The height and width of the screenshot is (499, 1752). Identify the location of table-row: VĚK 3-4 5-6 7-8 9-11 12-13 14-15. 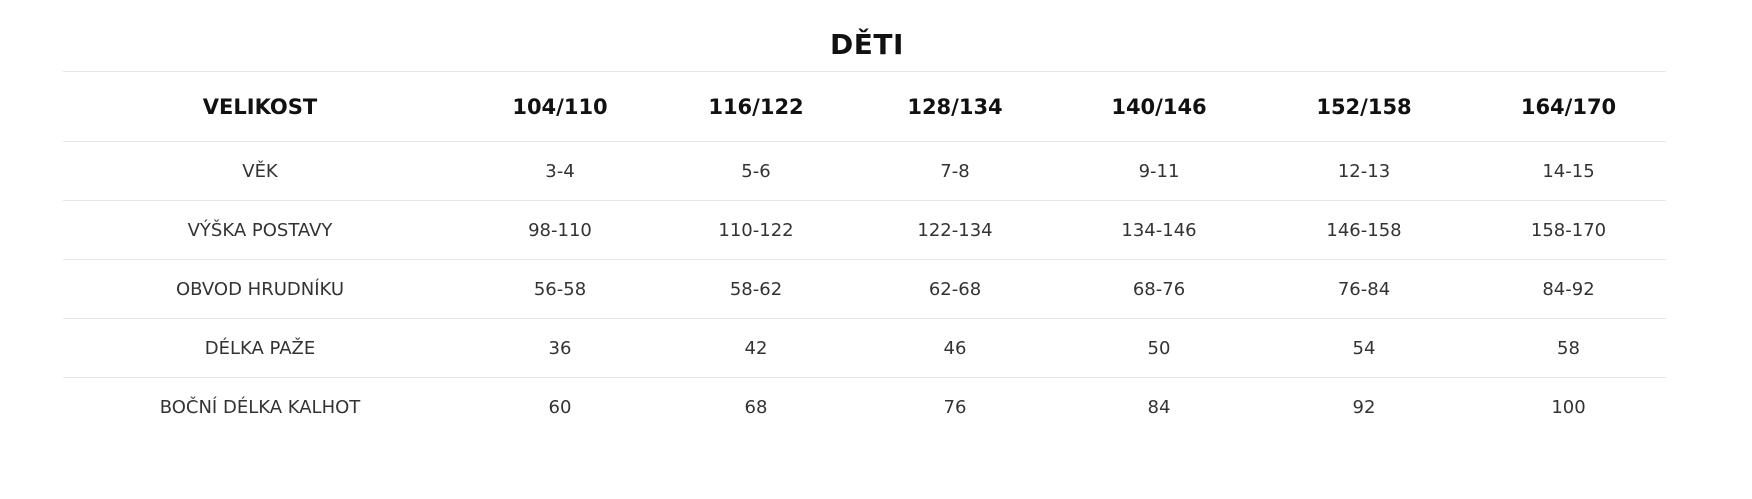
(864, 171).